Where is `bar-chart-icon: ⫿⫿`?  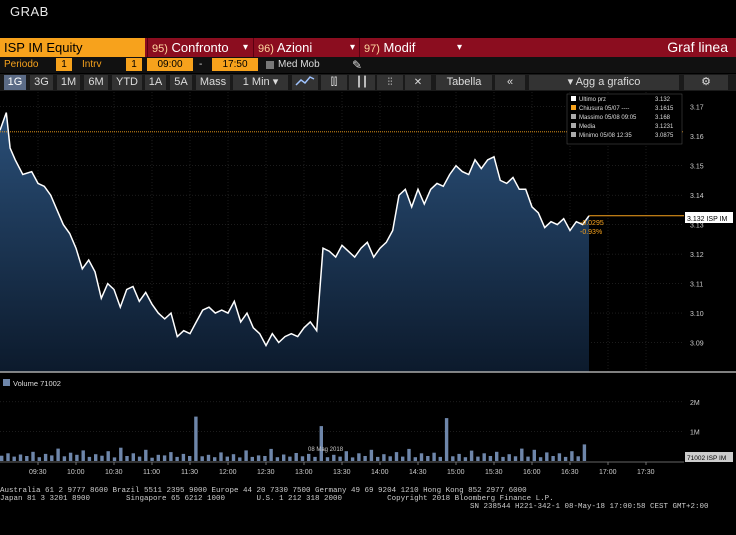
bar-chart-icon: ⫿⫿ is located at coordinates (334, 82).